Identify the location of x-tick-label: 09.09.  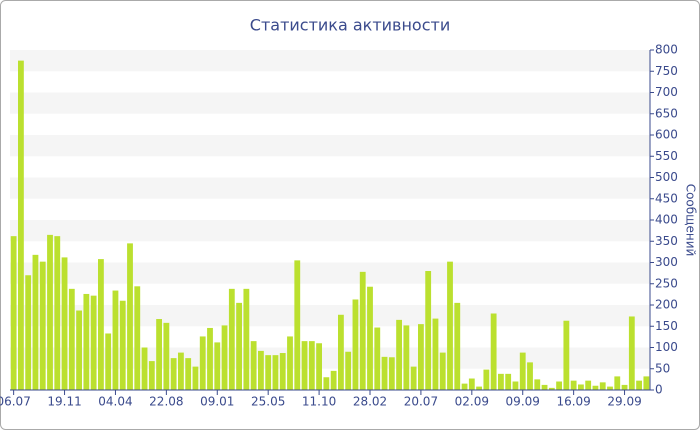
(523, 402).